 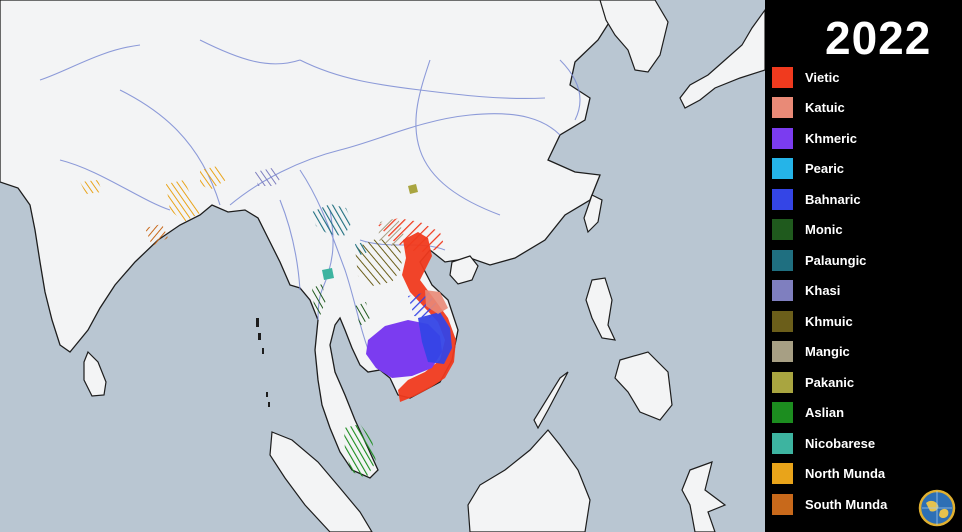 I want to click on region-monic, so click(x=319, y=300).